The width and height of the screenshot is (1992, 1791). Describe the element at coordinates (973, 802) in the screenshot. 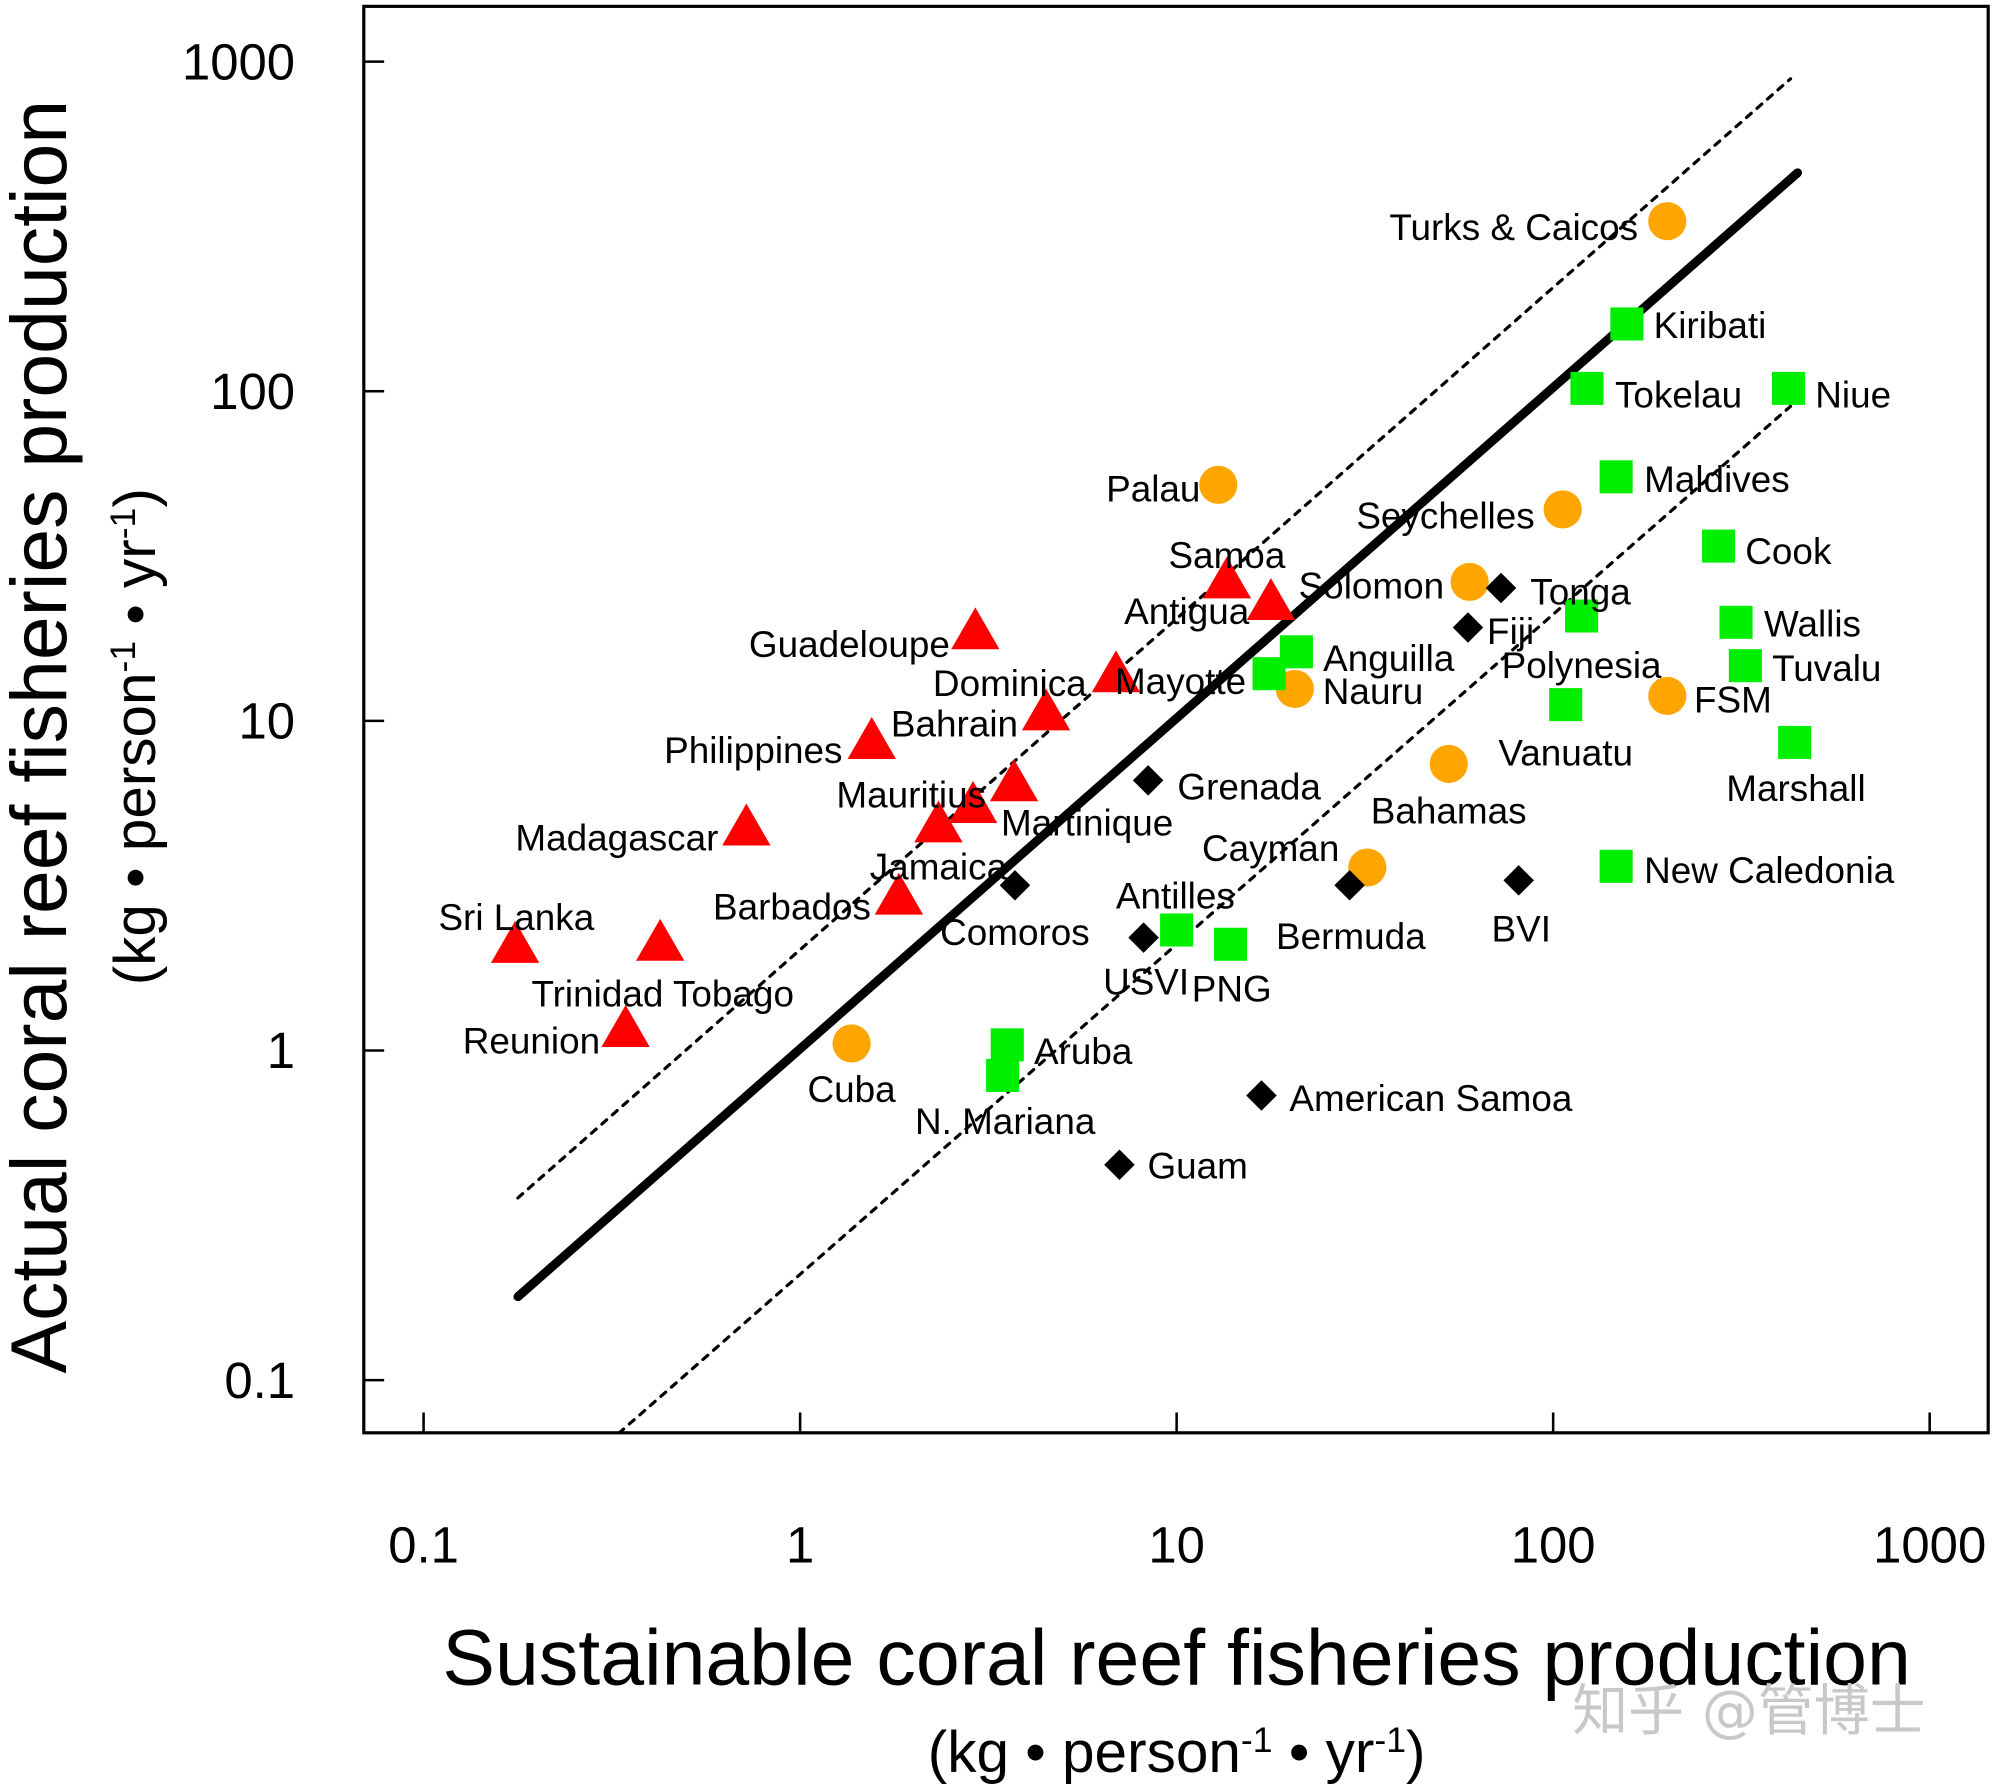

I see `data-point-martinique` at that location.